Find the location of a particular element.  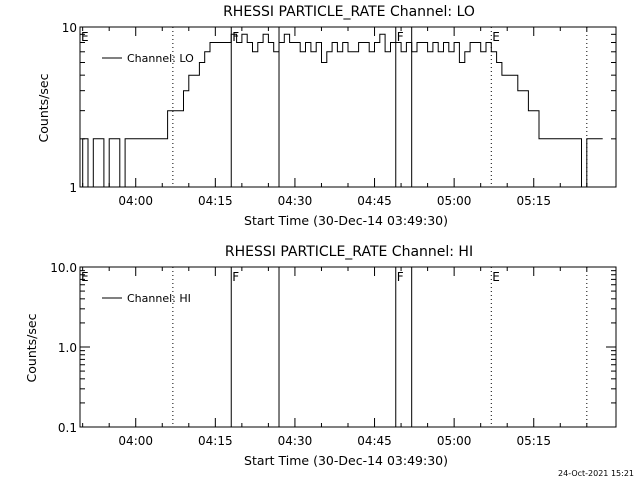

panel-lo-xtick-label: 05:00 is located at coordinates (454, 201).